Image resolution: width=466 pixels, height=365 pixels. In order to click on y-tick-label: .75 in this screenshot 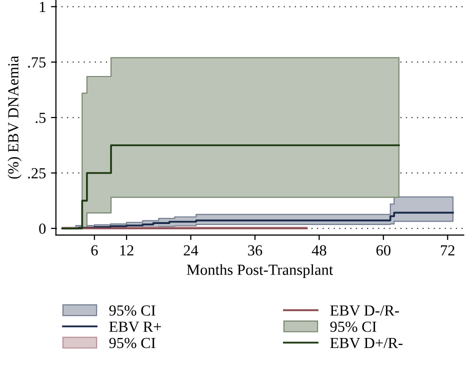, I will do `click(37, 62)`.